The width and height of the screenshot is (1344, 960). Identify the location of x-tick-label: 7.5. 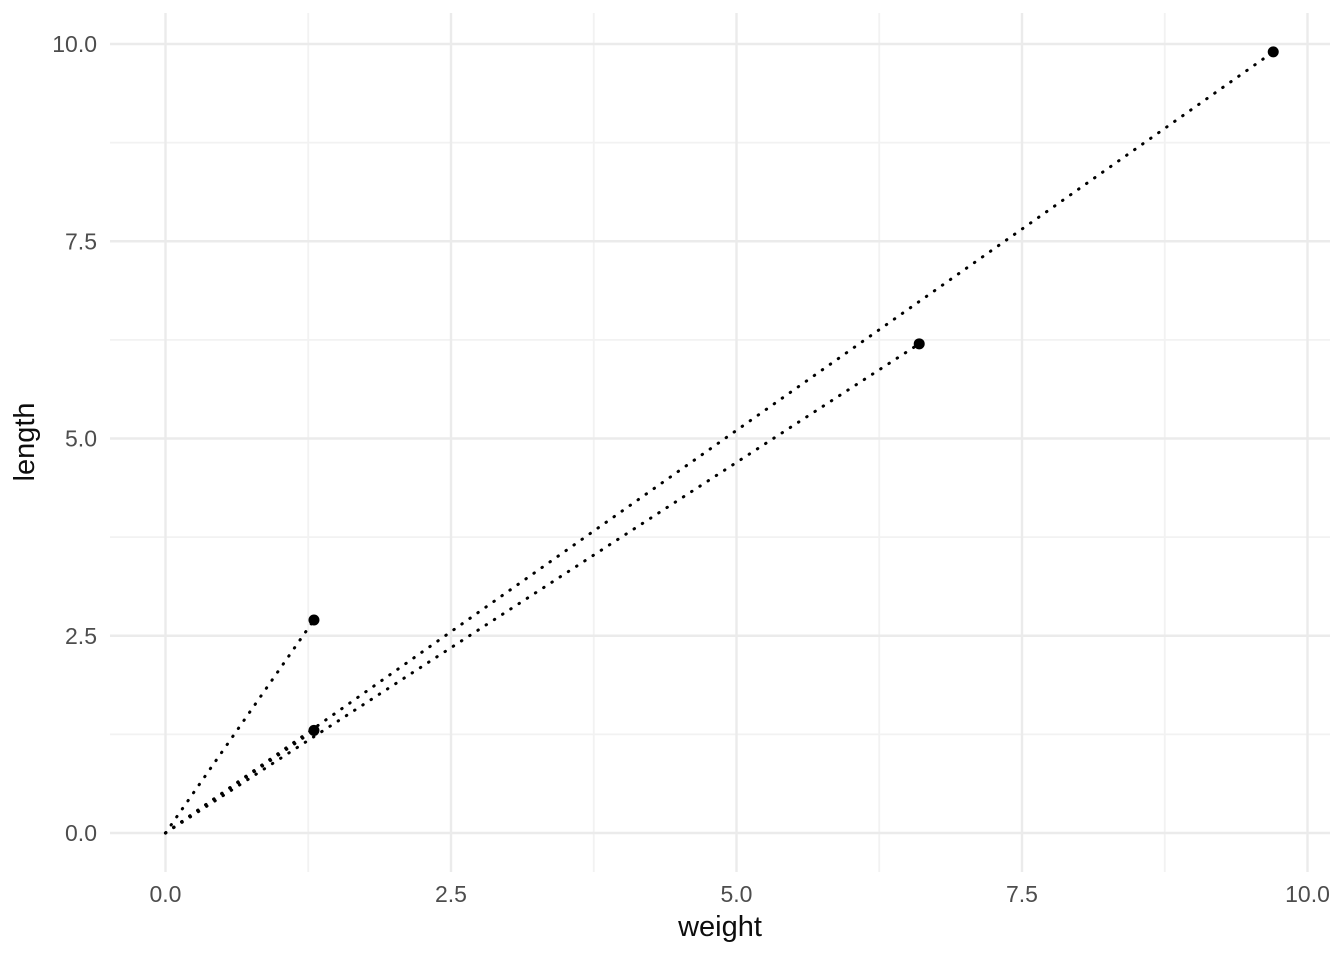
(1022, 894).